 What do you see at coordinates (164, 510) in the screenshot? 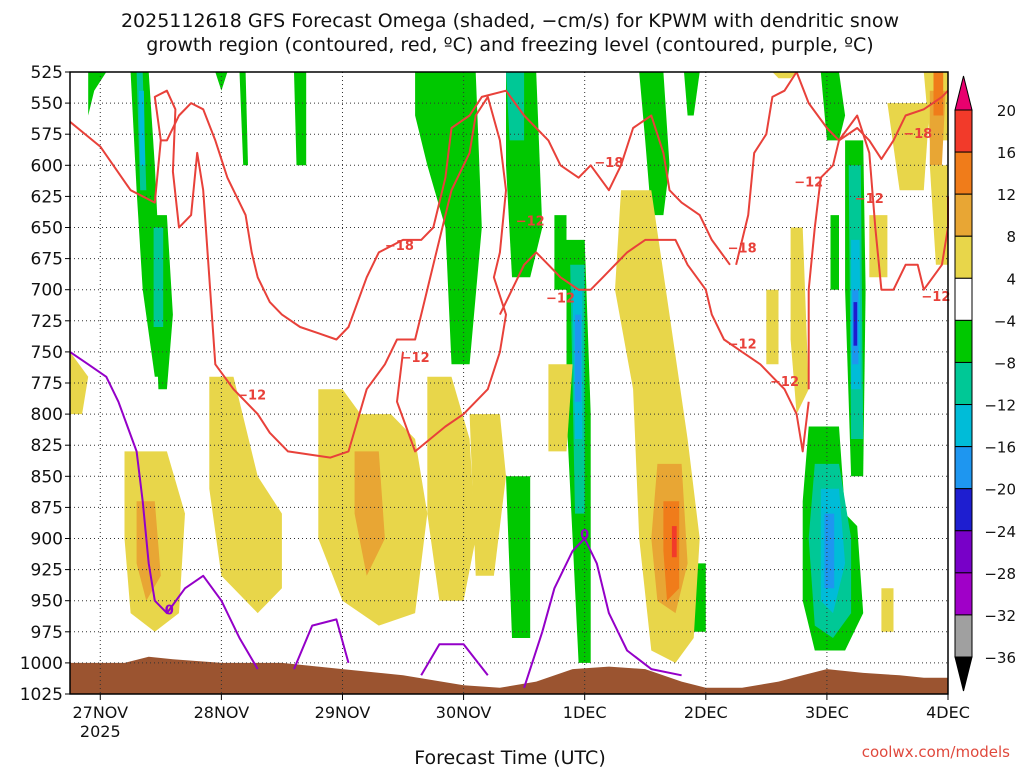
I see `freezing-level-0C` at bounding box center [164, 510].